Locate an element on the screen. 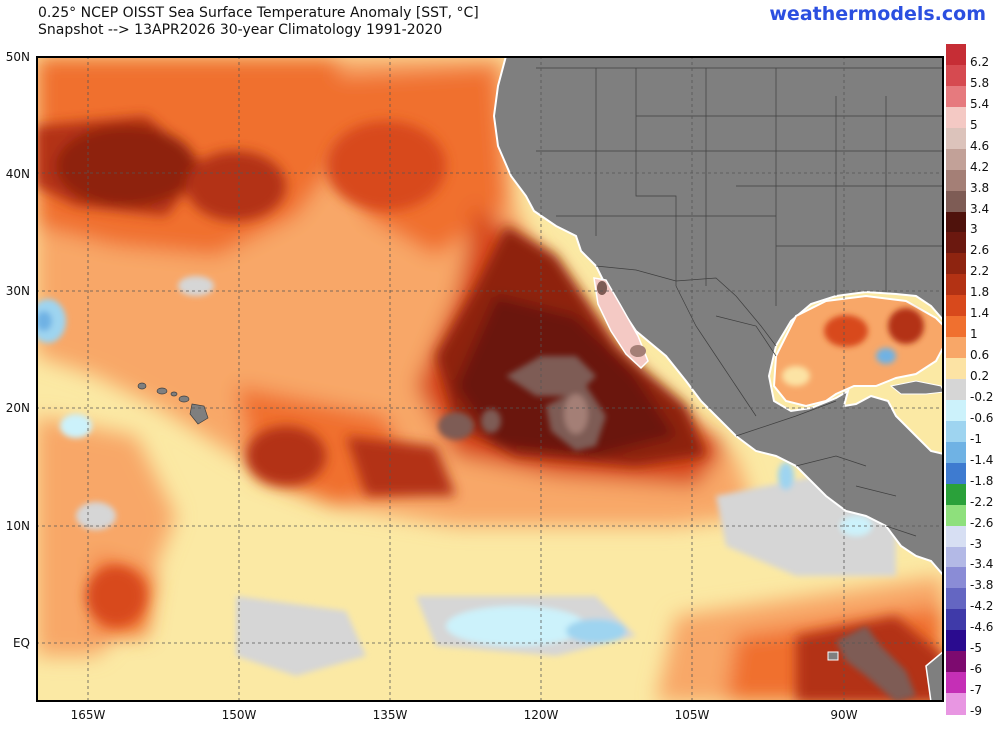 This screenshot has height=750, width=1000. legend-label: -1.4 is located at coordinates (982, 459).